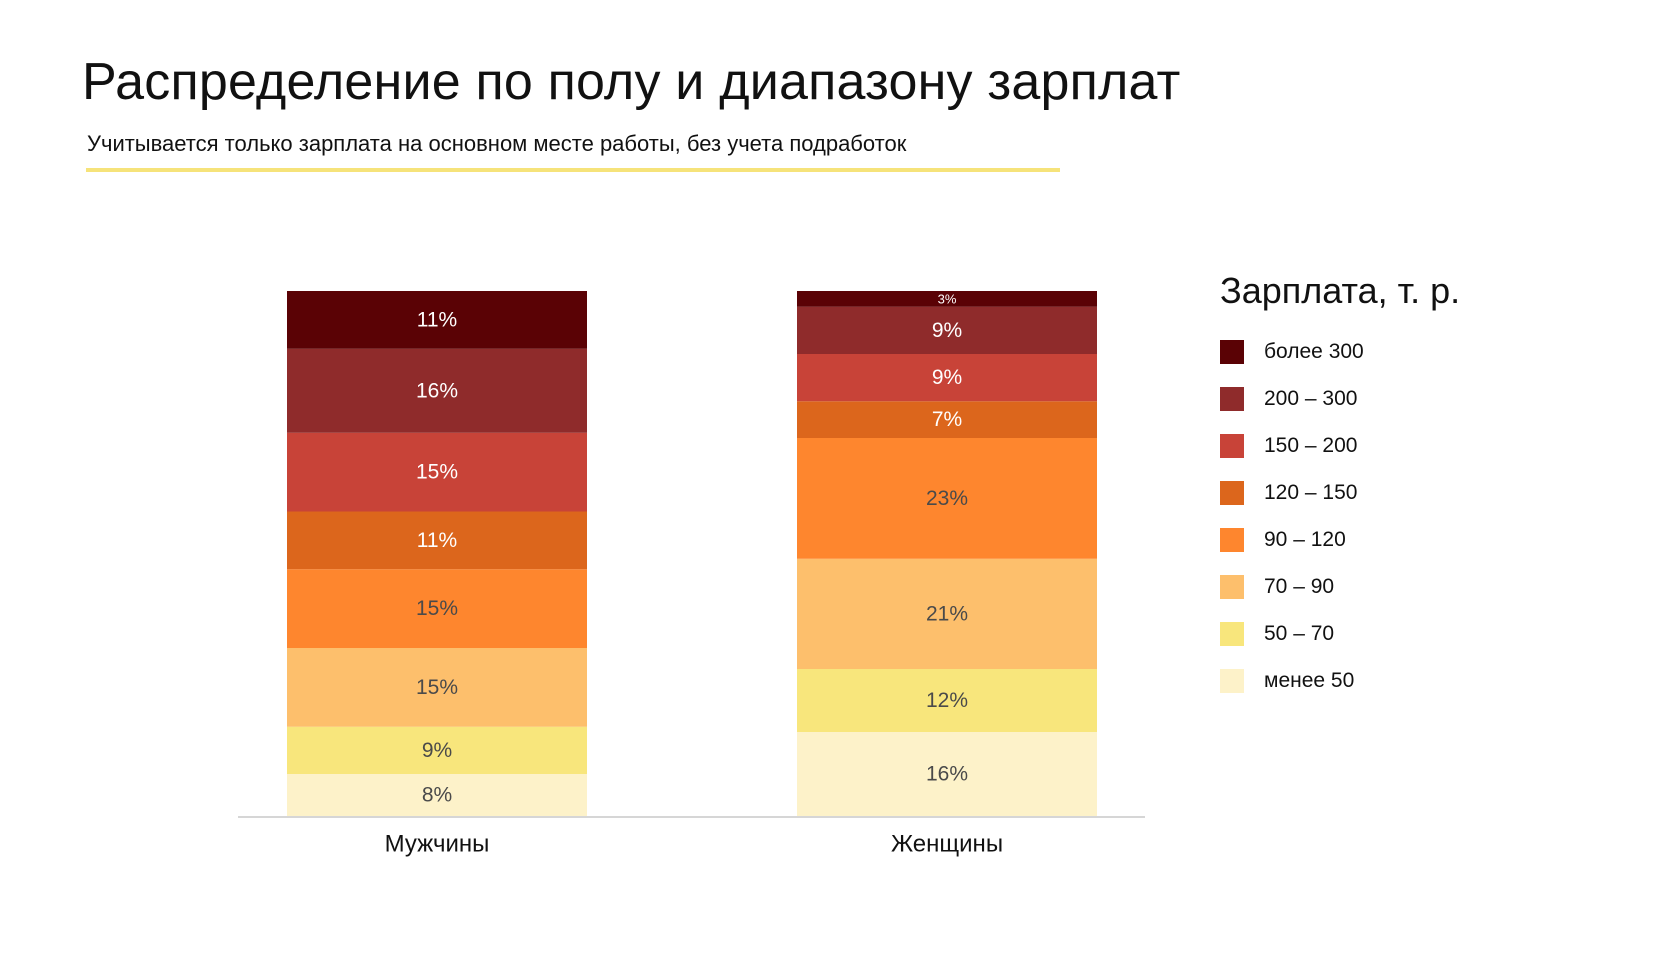 This screenshot has width=1680, height=976. What do you see at coordinates (1311, 398) in the screenshot?
I see `legend-label: 200 – 300` at bounding box center [1311, 398].